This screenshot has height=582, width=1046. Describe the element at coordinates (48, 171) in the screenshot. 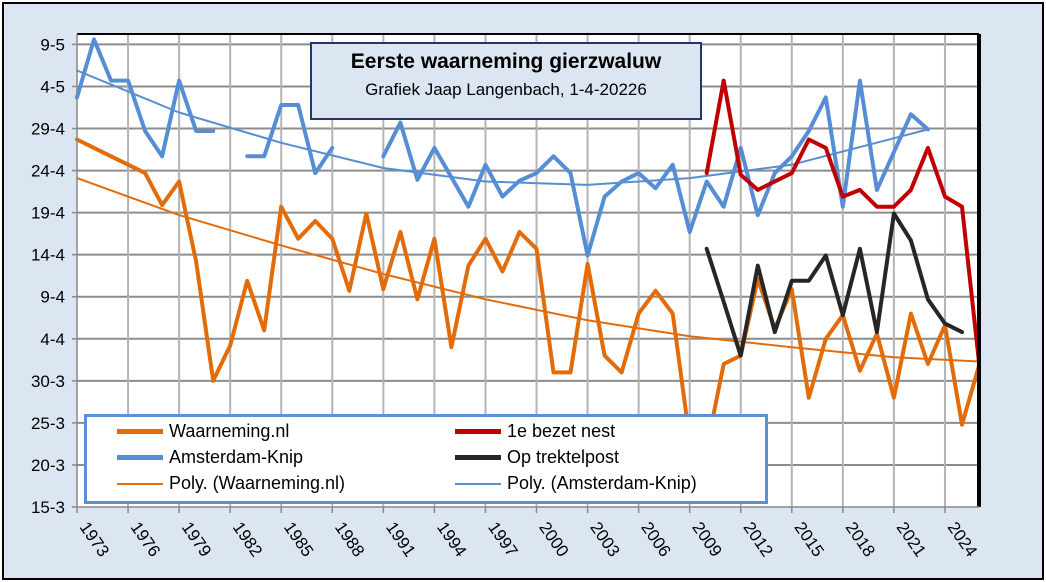

I see `y-tick-label: 24-4` at that location.